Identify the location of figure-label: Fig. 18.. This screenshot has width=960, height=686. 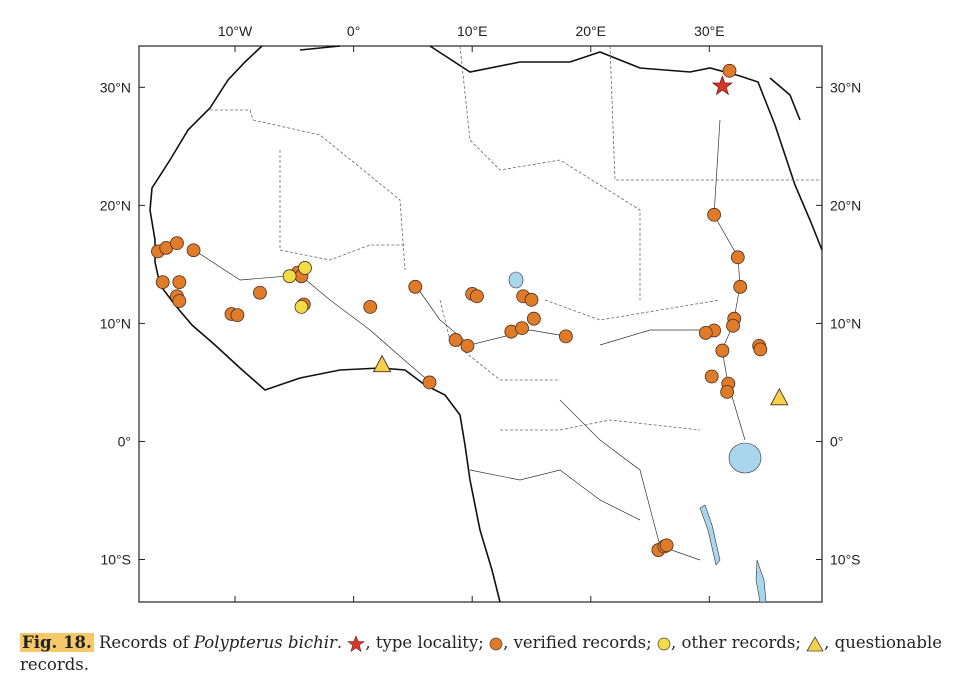
(57, 642).